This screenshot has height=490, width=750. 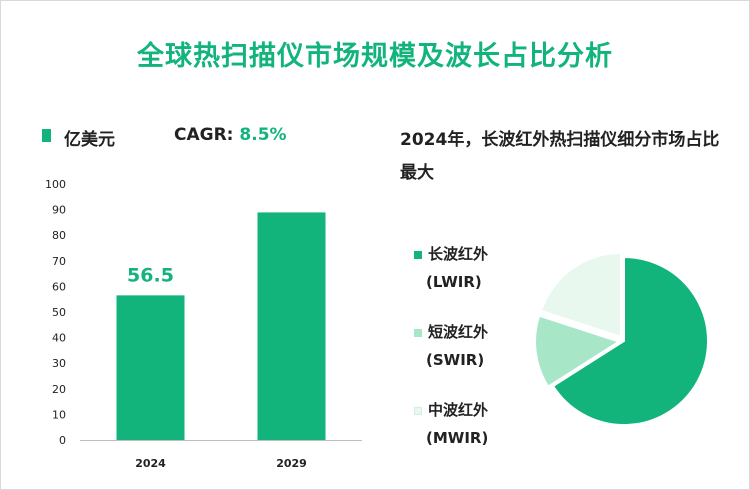 I want to click on cagr-value: 8.5%, so click(x=263, y=135).